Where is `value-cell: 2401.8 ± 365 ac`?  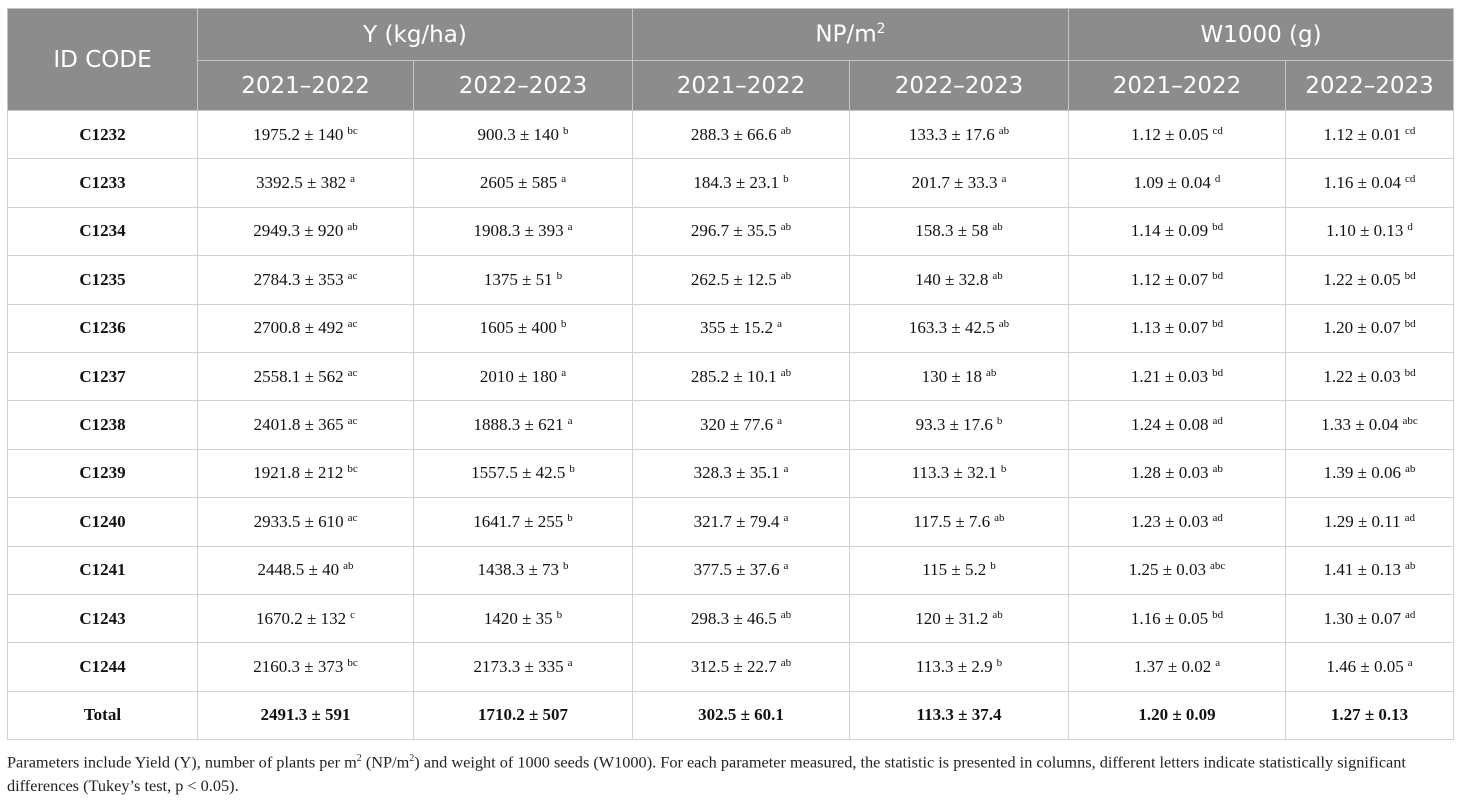 value-cell: 2401.8 ± 365 ac is located at coordinates (305, 425).